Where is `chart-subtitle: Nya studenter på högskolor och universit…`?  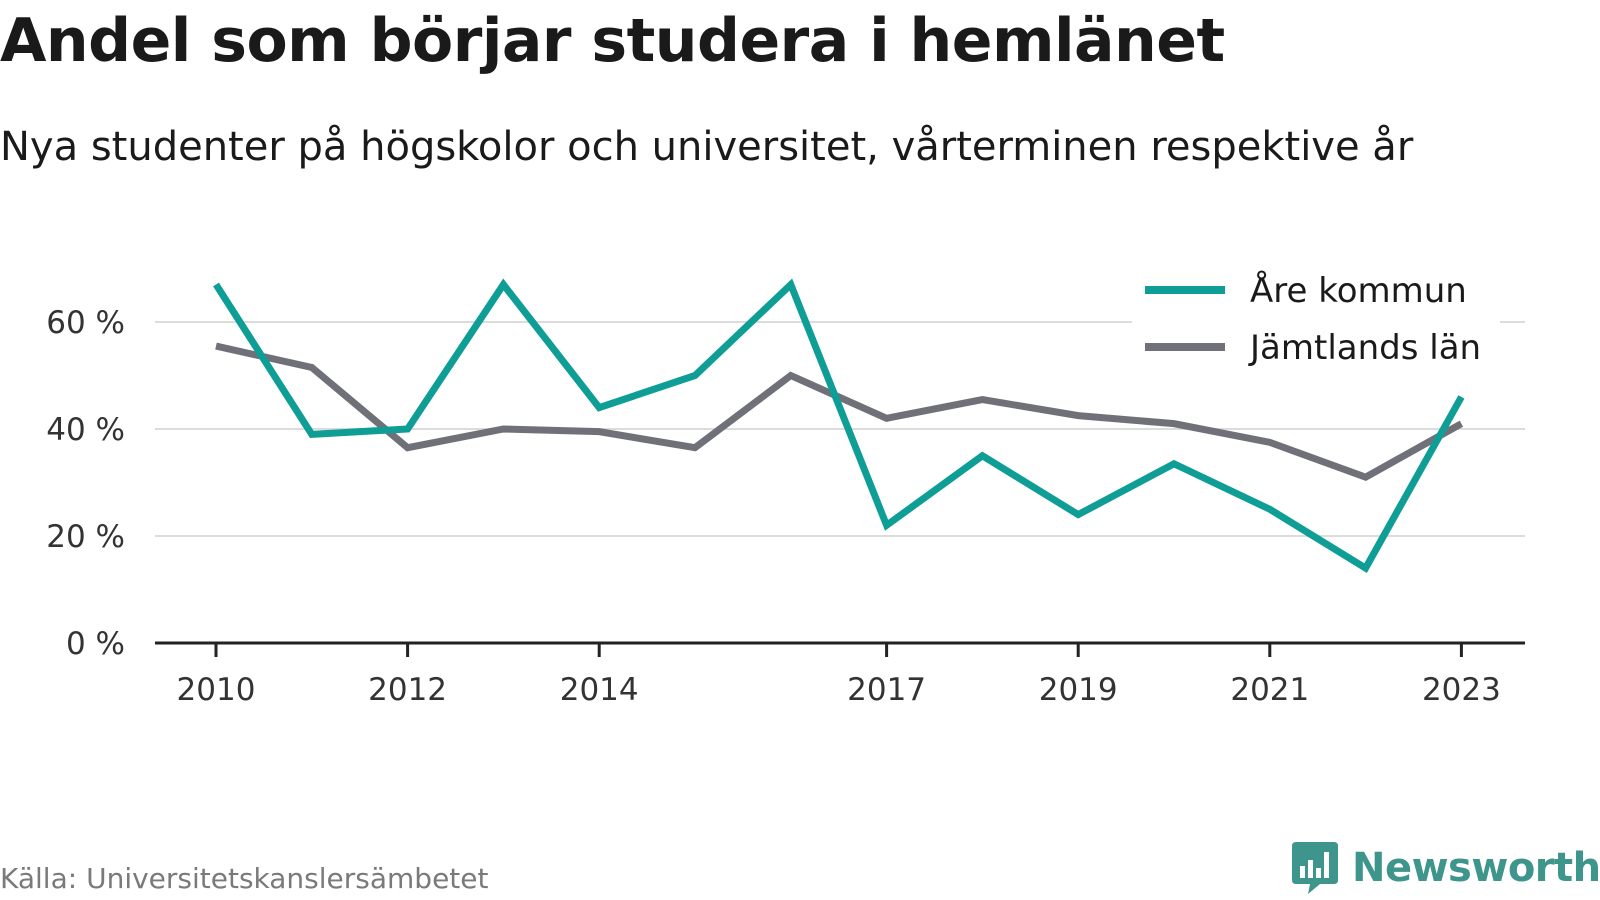 chart-subtitle: Nya studenter på högskolor och universit… is located at coordinates (707, 147).